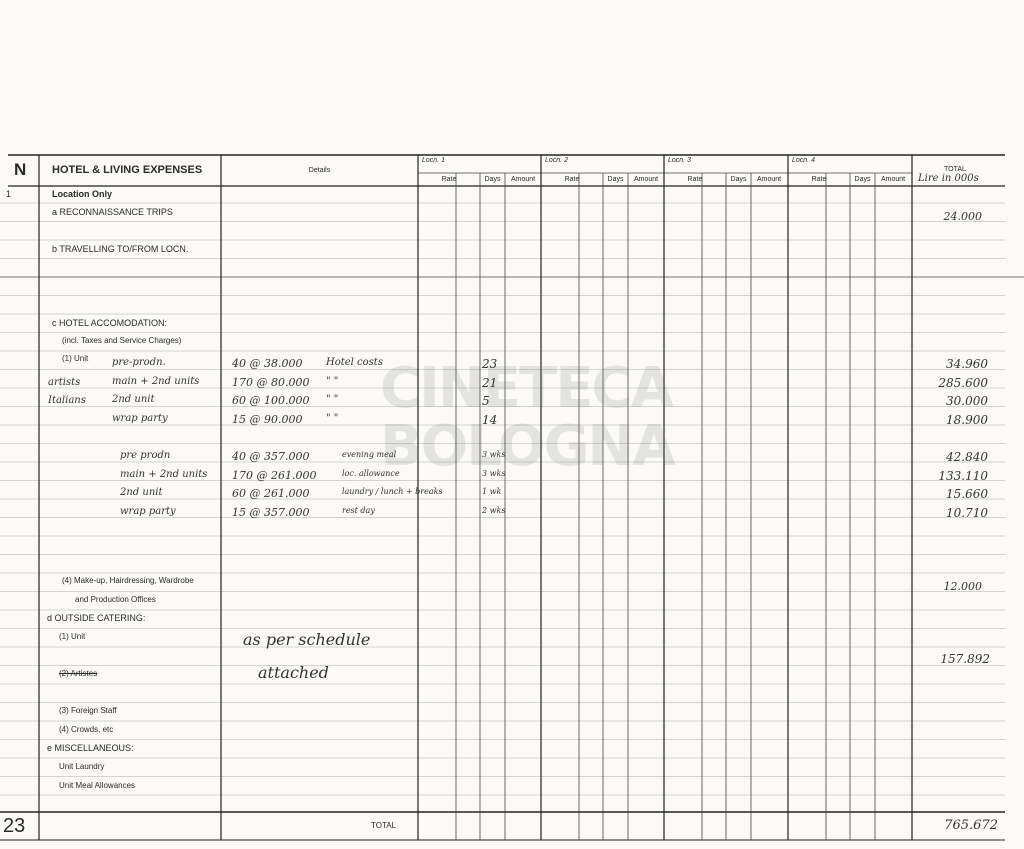 This screenshot has width=1024, height=849. I want to click on hw-catering-note-1: as per schedule, so click(307, 639).